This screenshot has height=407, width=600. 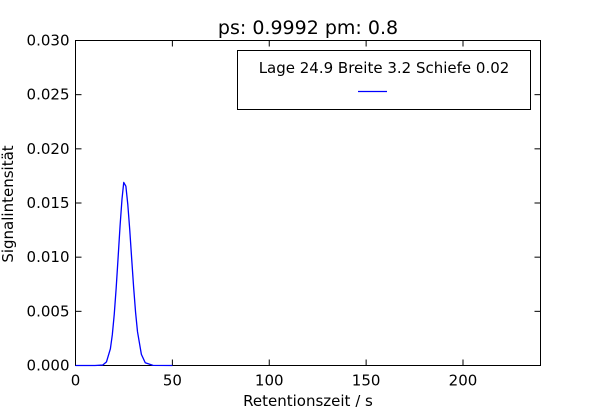 I want to click on legend: Lage 24.9 Breite 3.2 Schiefe 0.02, so click(x=384, y=80).